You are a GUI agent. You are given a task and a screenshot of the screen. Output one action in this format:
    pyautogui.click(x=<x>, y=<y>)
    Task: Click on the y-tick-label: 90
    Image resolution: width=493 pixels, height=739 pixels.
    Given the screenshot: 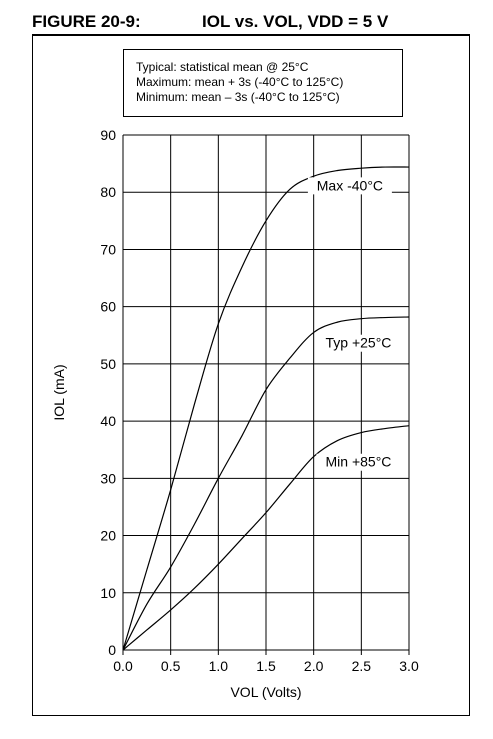 What is the action you would take?
    pyautogui.click(x=108, y=135)
    